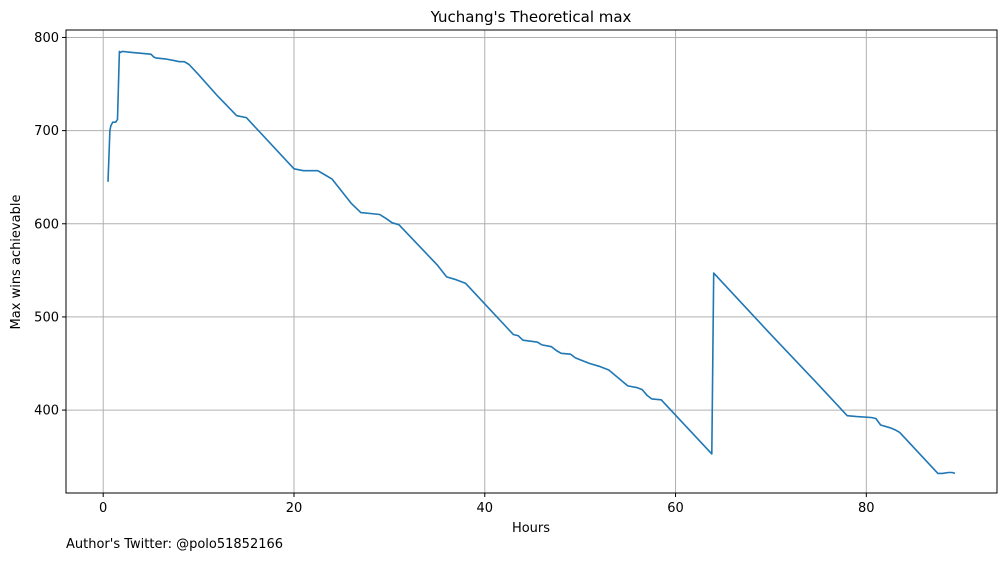 The height and width of the screenshot is (562, 1005). Describe the element at coordinates (675, 508) in the screenshot. I see `x-tick-label: 60` at that location.